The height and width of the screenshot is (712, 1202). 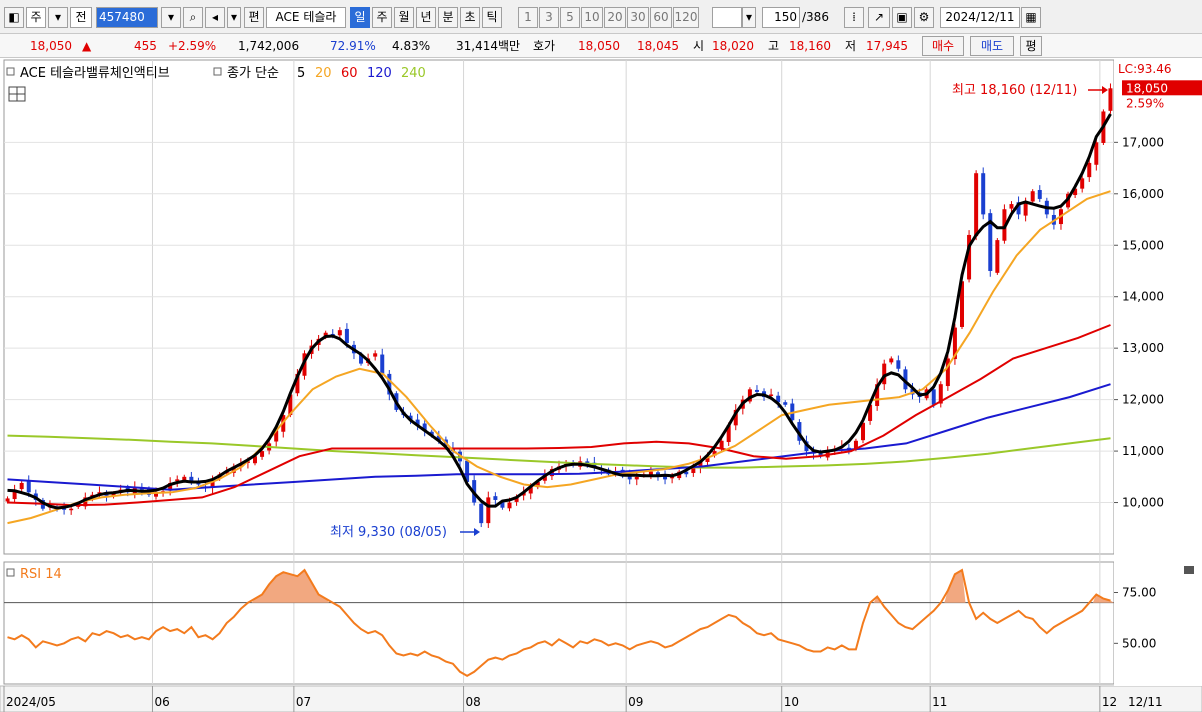 What do you see at coordinates (10, 572) in the screenshot?
I see `legend-box-icon` at bounding box center [10, 572].